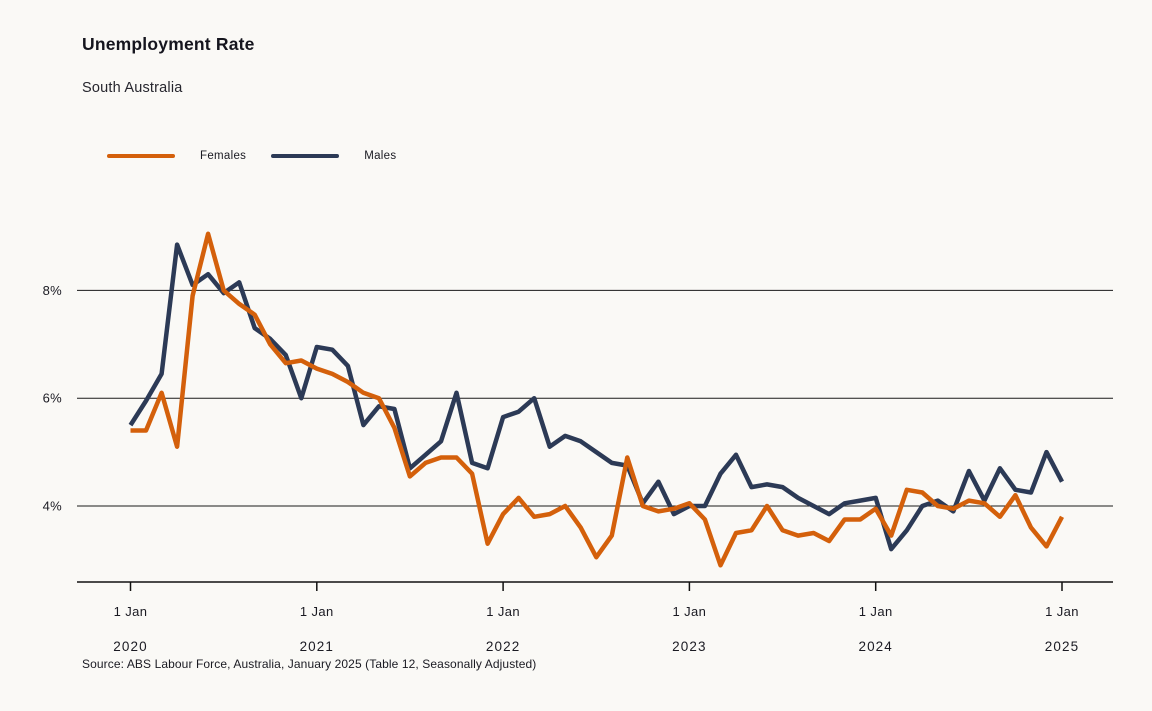  Describe the element at coordinates (141, 156) in the screenshot. I see `females-line-swatch` at that location.